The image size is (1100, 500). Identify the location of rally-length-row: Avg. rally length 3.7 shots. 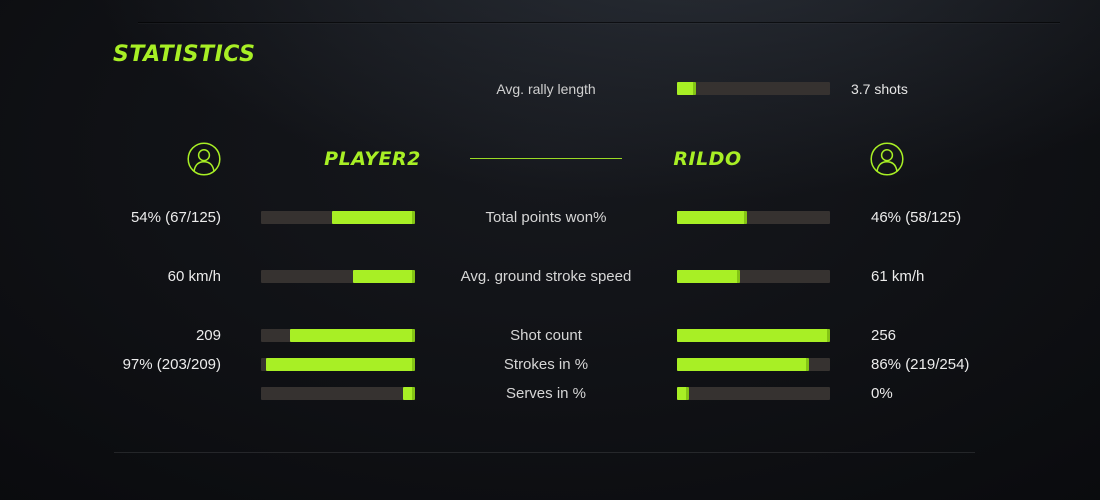
(550, 89).